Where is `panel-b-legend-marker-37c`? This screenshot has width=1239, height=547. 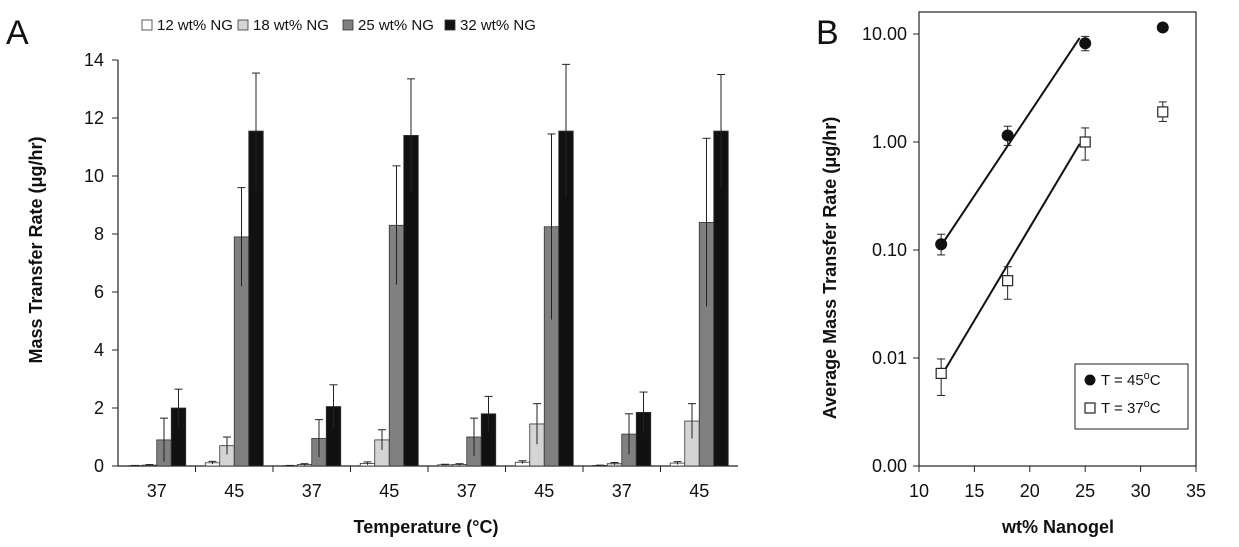 panel-b-legend-marker-37c is located at coordinates (1090, 408).